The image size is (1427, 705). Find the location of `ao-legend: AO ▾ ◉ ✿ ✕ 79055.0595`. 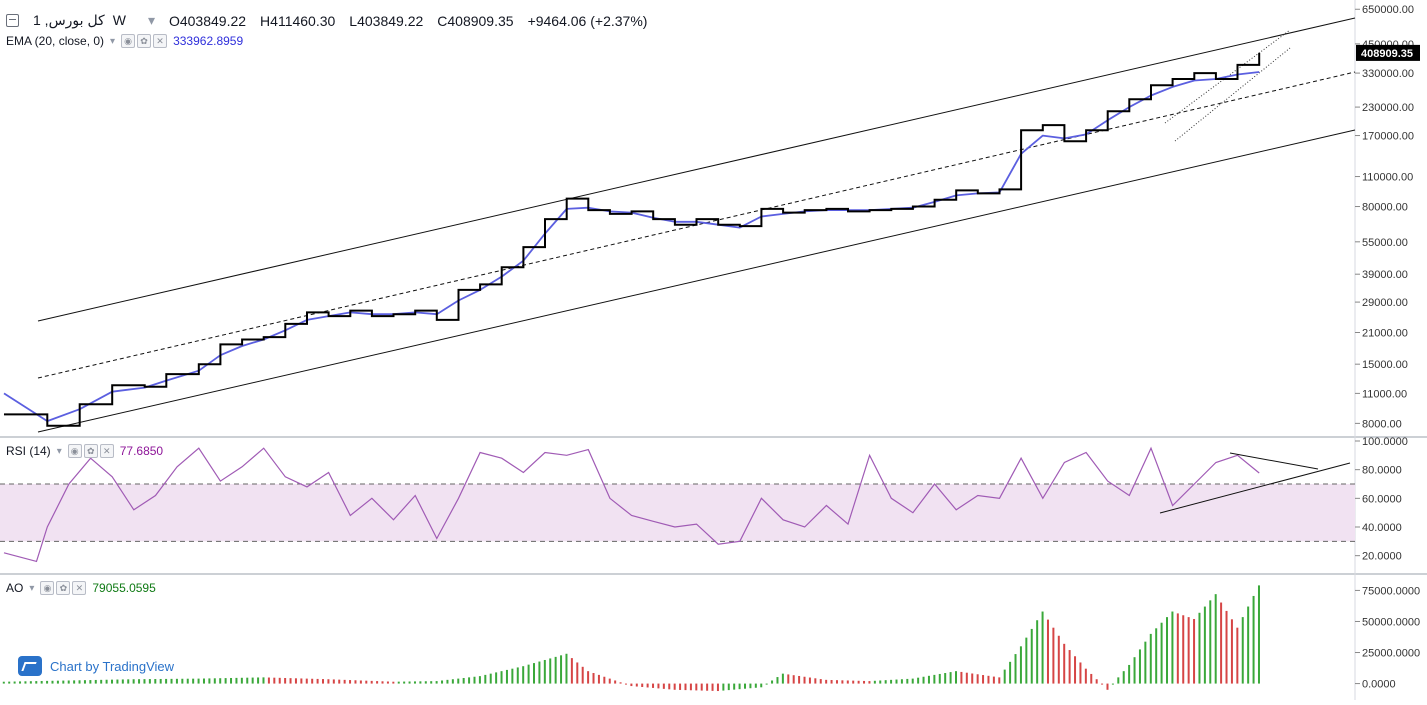

ao-legend: AO ▾ ◉ ✿ ✕ 79055.0595 is located at coordinates (81, 588).